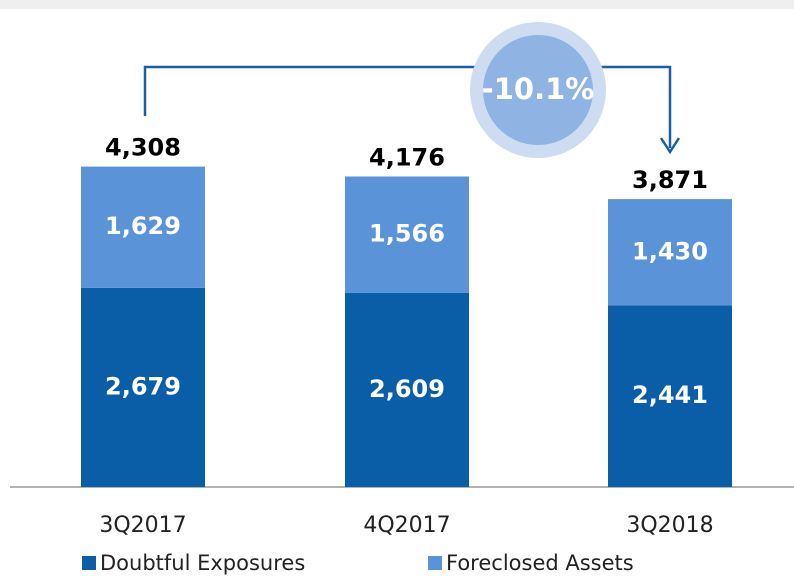 The image size is (794, 576). I want to click on top-band, so click(397, 4).